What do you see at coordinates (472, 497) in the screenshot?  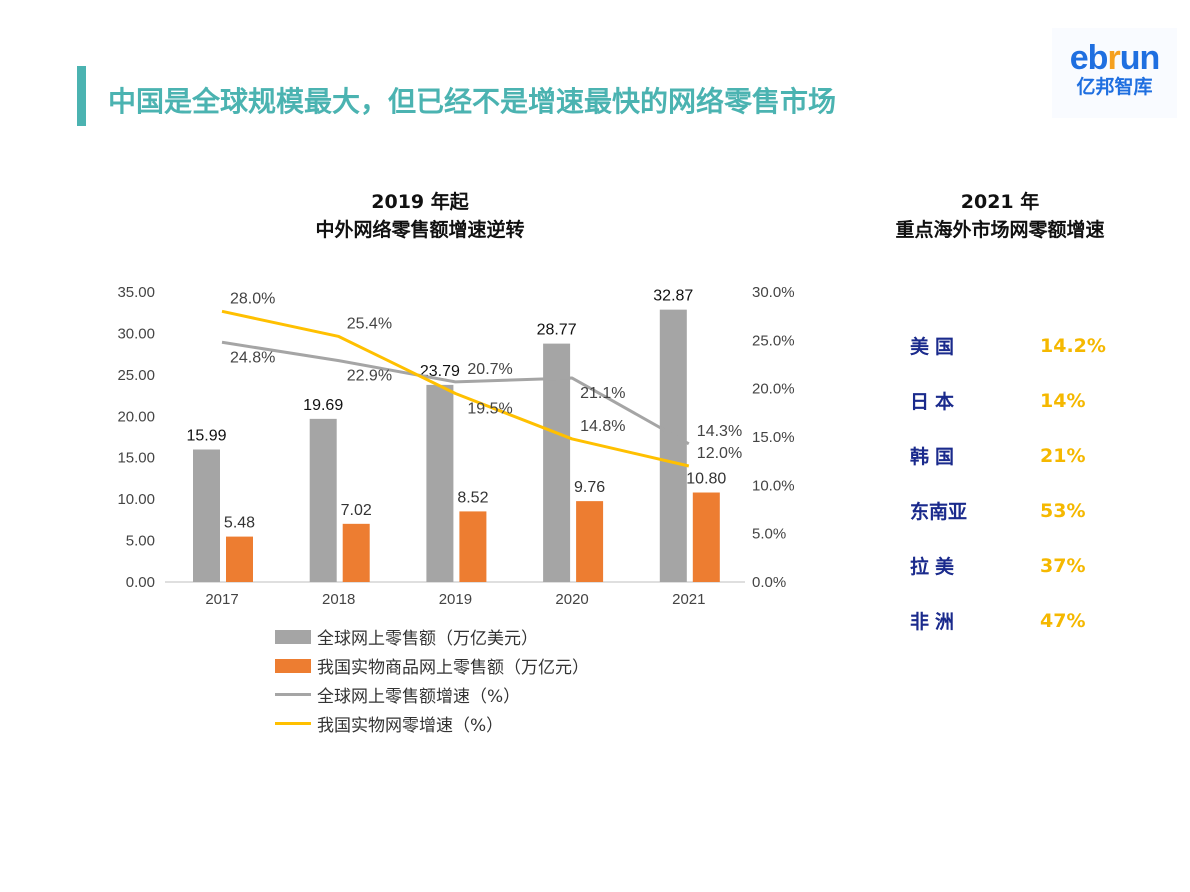 I see `bar-data-label: 8.52` at bounding box center [472, 497].